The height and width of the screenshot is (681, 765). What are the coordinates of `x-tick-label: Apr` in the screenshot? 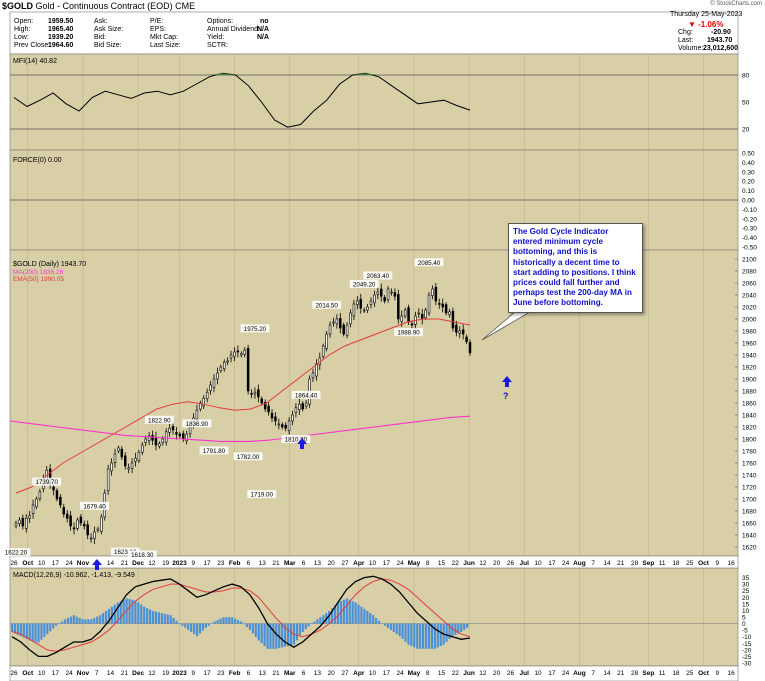 It's located at (359, 673).